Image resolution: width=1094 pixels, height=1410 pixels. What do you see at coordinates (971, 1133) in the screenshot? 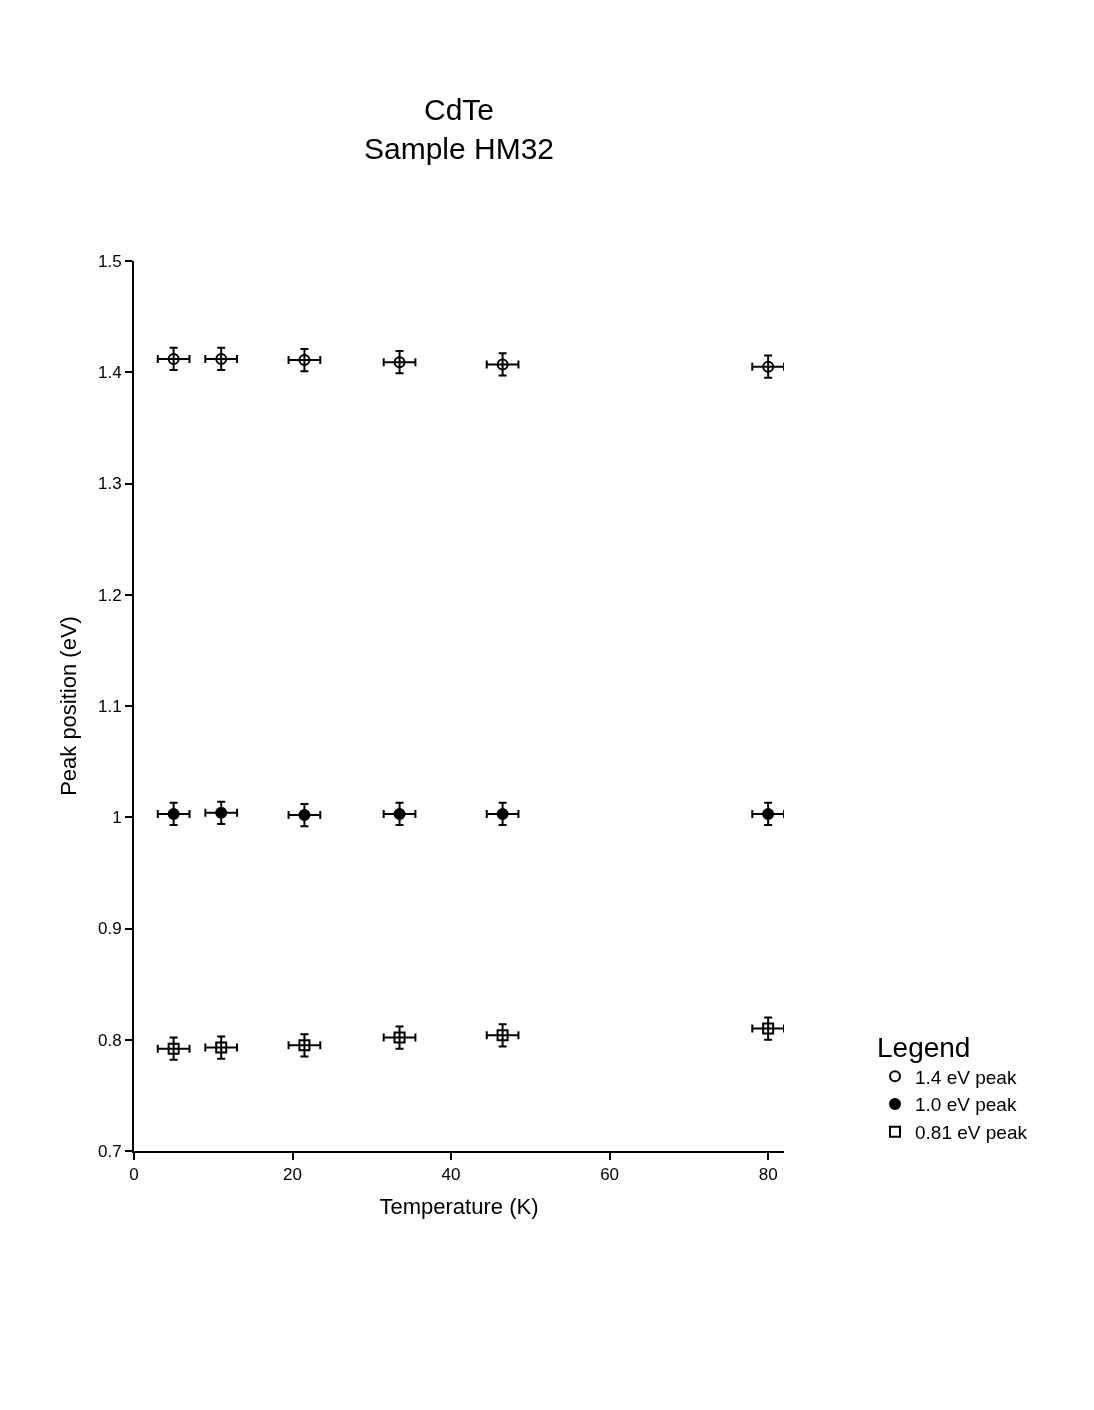
I see `legend-label: 0.81 eV peak` at bounding box center [971, 1133].